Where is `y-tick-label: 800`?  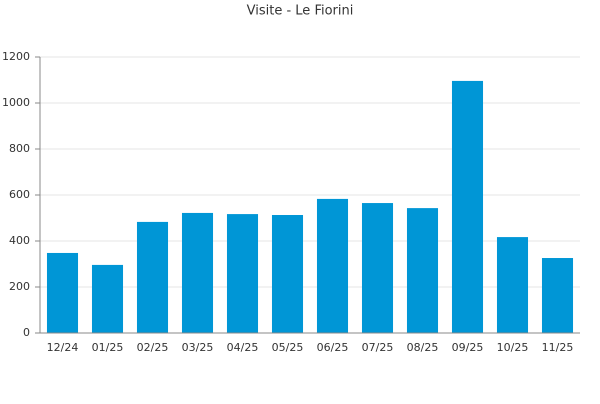 y-tick-label: 800 is located at coordinates (19, 148).